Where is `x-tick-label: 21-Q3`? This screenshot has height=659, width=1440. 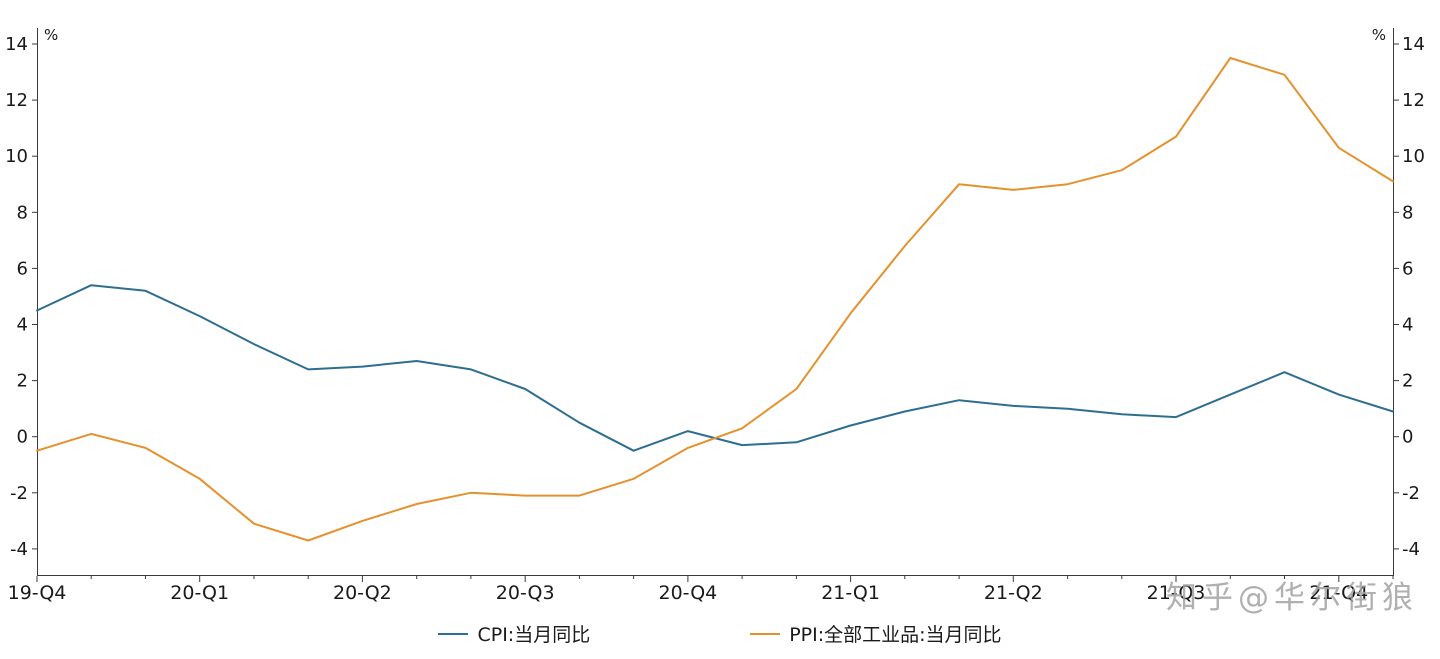
x-tick-label: 21-Q3 is located at coordinates (1176, 593).